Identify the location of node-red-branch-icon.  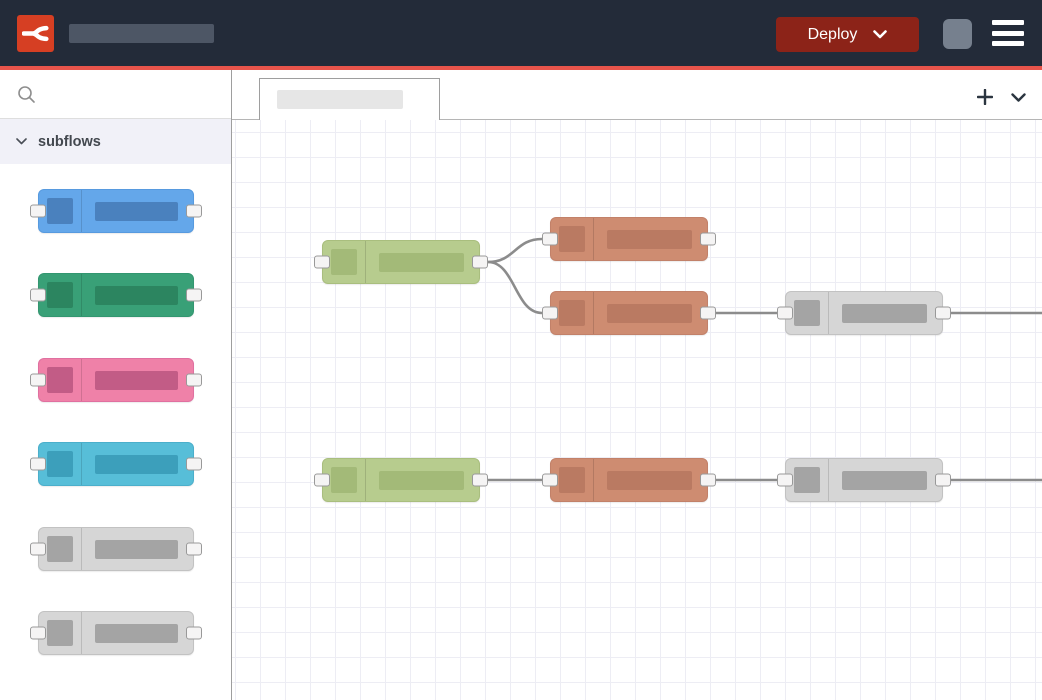
(35, 33).